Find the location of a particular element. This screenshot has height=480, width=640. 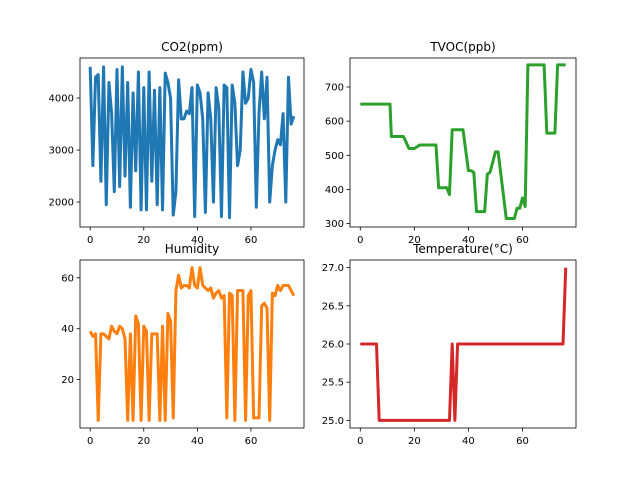

chart-title: Humidity is located at coordinates (192, 249).